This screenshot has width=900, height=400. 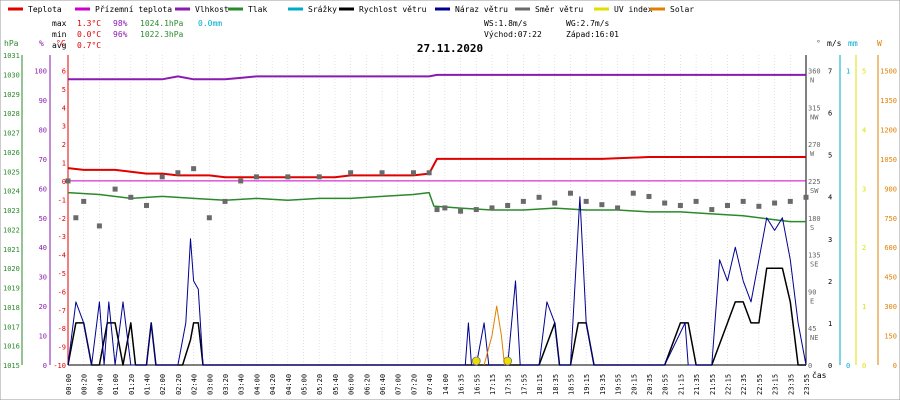 What do you see at coordinates (273, 384) in the screenshot?
I see `x-tick-label: 04:20` at bounding box center [273, 384].